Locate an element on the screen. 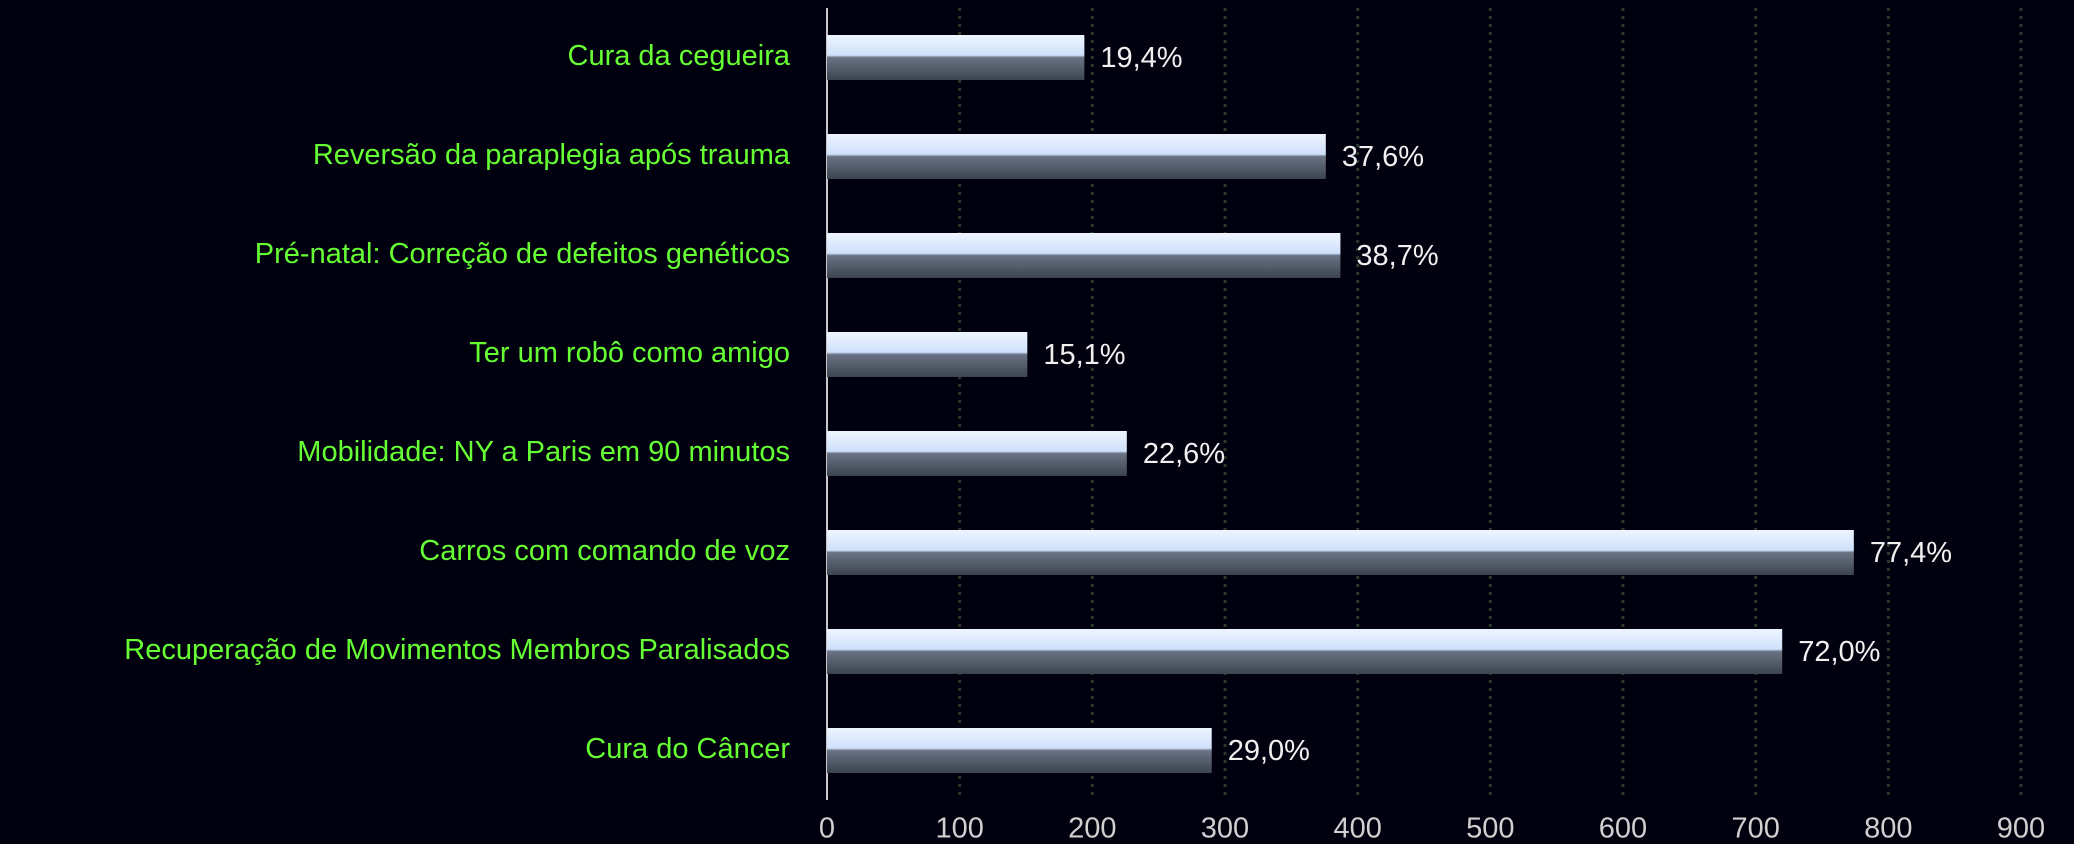  x-tick-label: 500 is located at coordinates (1490, 828).